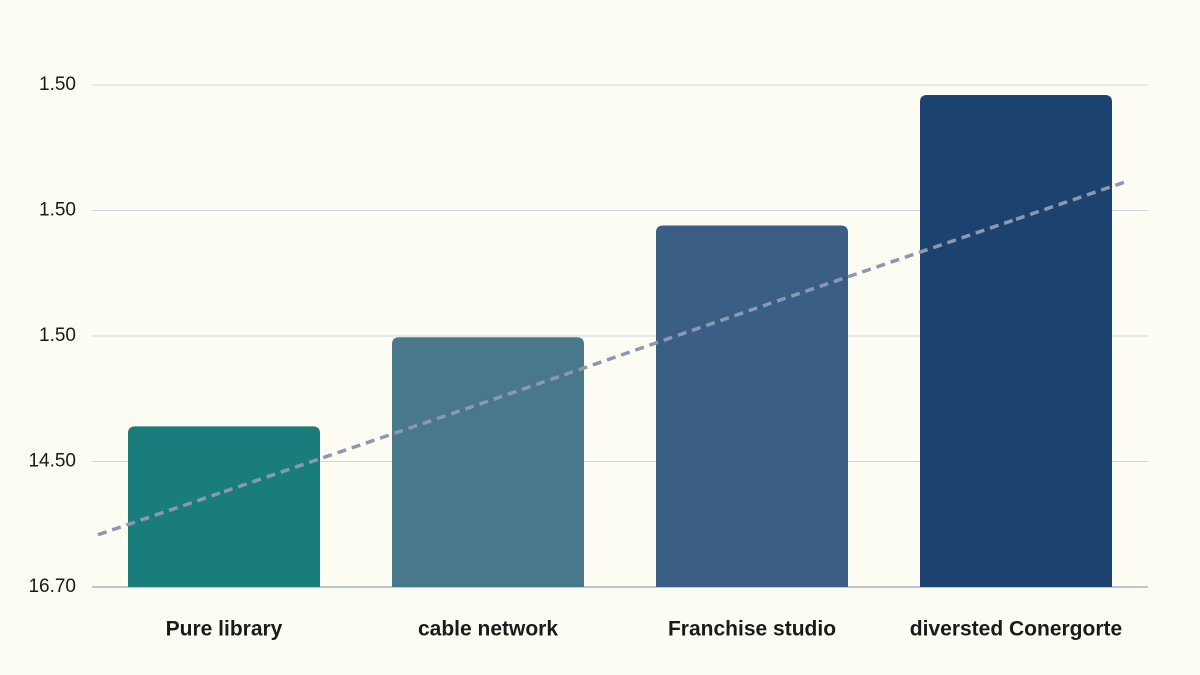 Image resolution: width=1200 pixels, height=675 pixels. Describe the element at coordinates (1016, 629) in the screenshot. I see `x-tick-label: diversted Conergorte` at that location.